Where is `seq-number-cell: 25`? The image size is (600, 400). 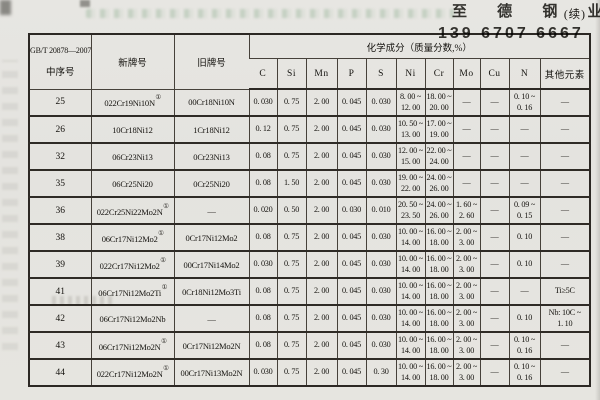
seq-number-cell: 25 is located at coordinates (60, 102).